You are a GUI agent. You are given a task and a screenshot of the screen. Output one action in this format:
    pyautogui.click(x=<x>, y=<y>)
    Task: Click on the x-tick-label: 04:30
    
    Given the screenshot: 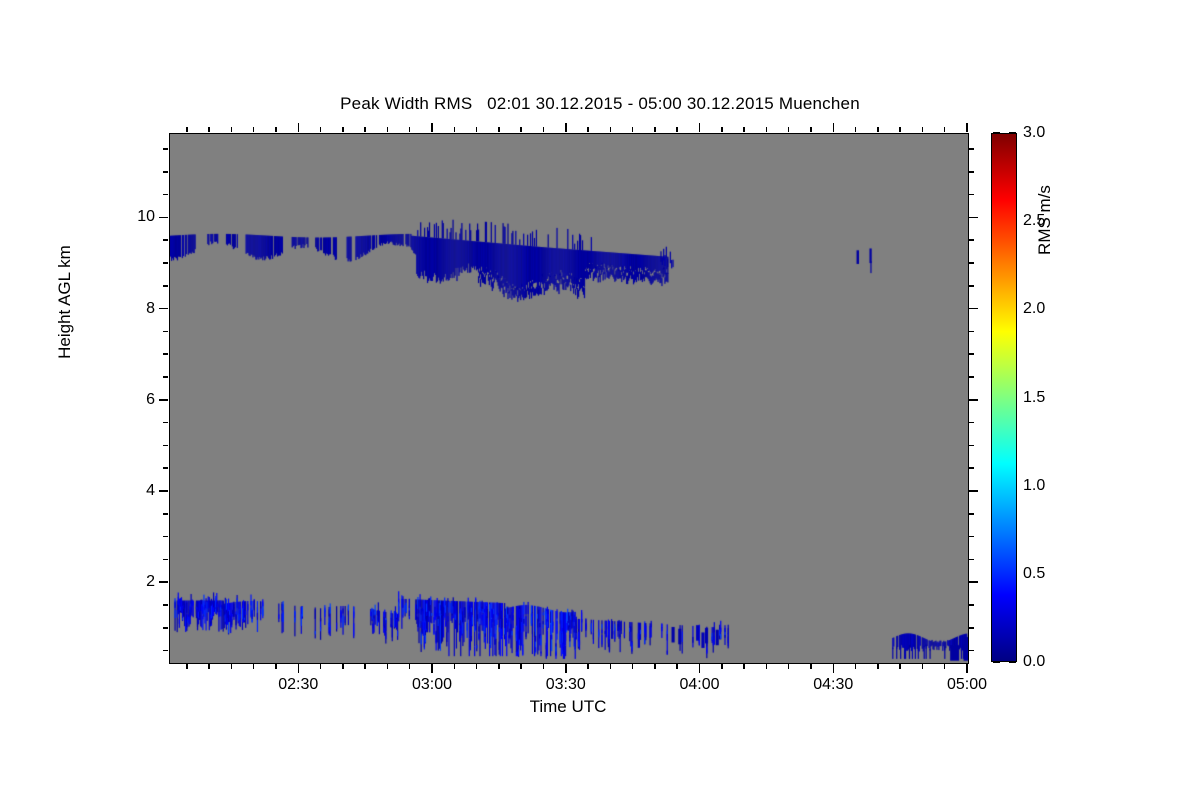 What is the action you would take?
    pyautogui.click(x=833, y=684)
    